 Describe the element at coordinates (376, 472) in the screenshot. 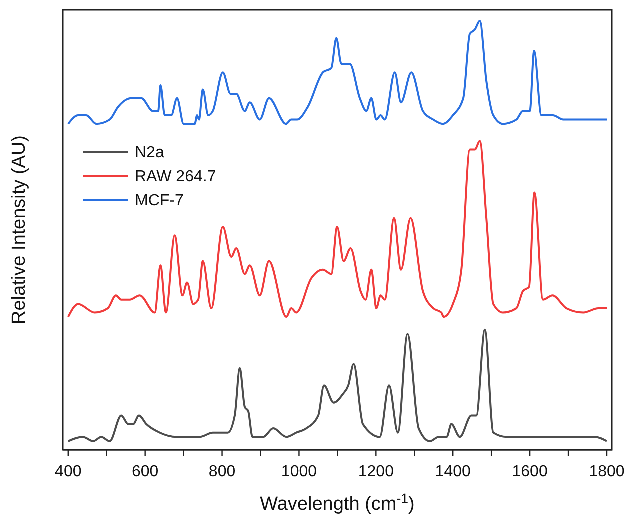

I see `x-tick-label: 1200` at that location.